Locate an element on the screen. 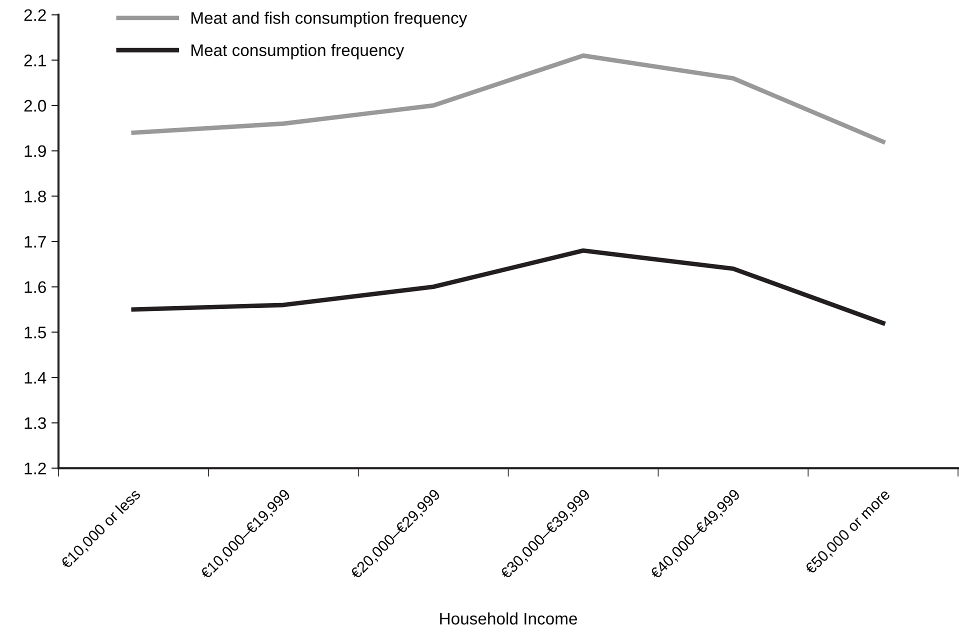 The width and height of the screenshot is (959, 644). line-series is located at coordinates (508, 287).